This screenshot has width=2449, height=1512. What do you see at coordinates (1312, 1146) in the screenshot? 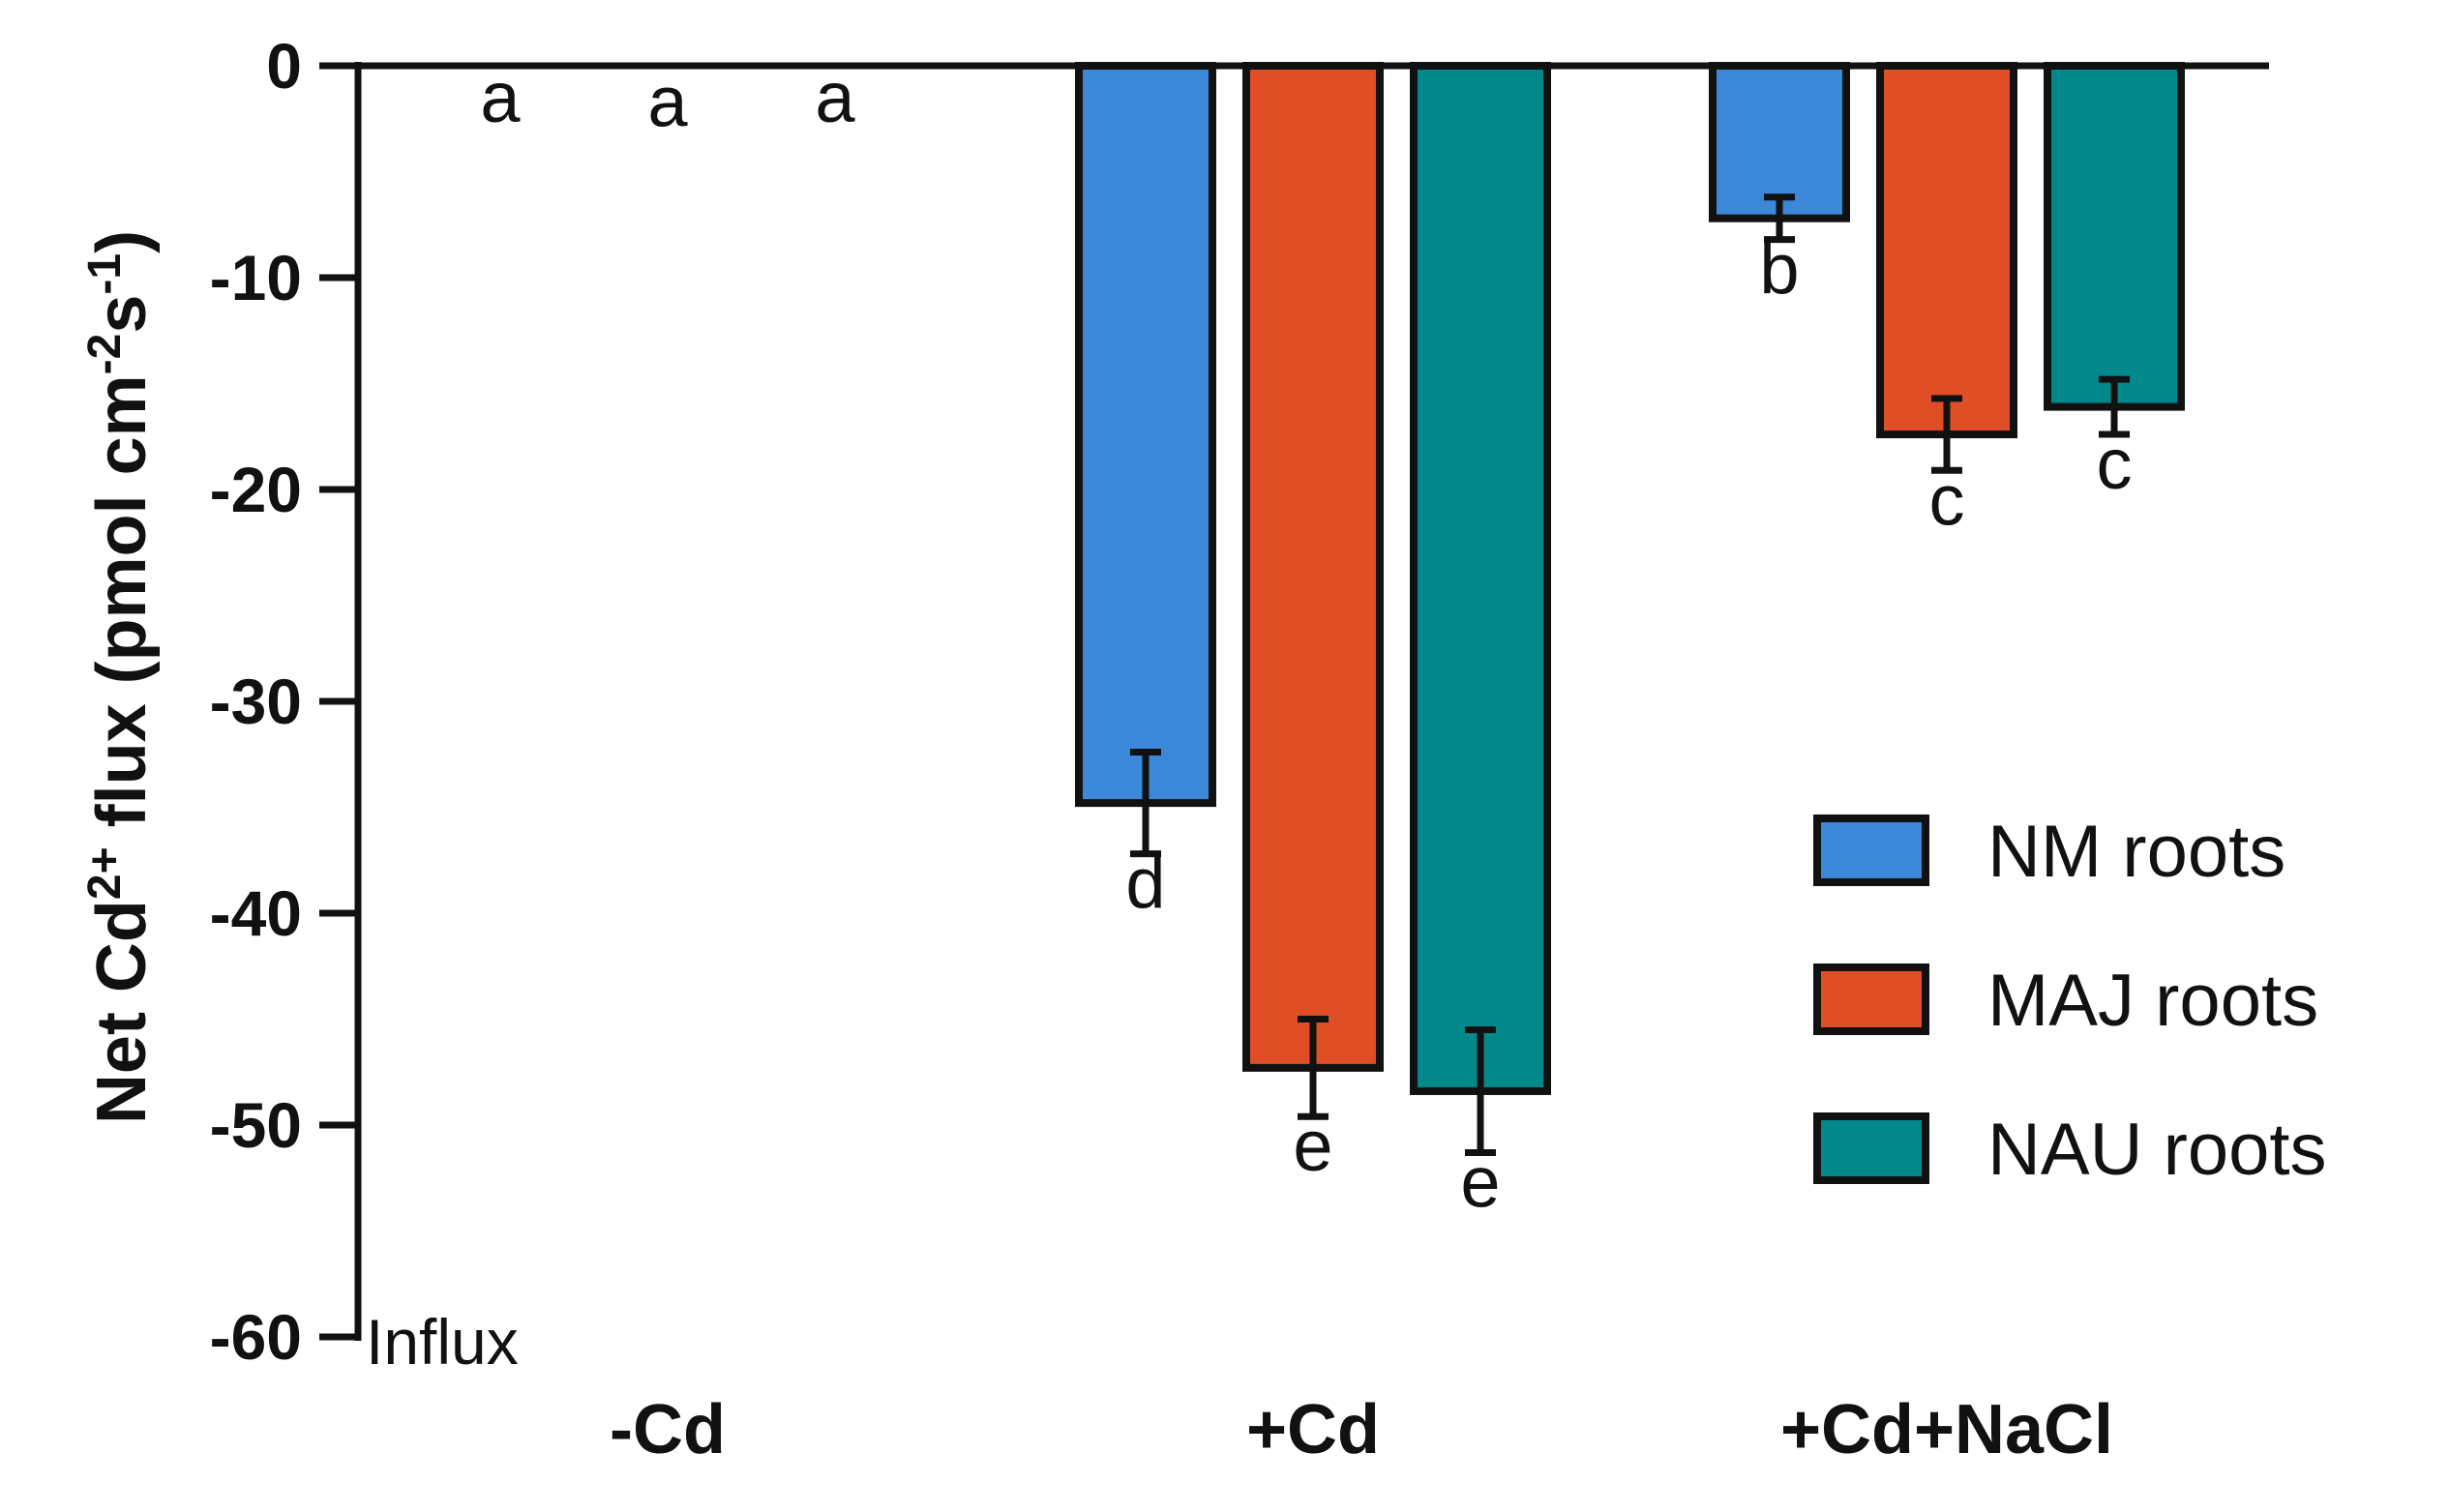
I see `significance-label-maj-roots-1: e` at bounding box center [1312, 1146].